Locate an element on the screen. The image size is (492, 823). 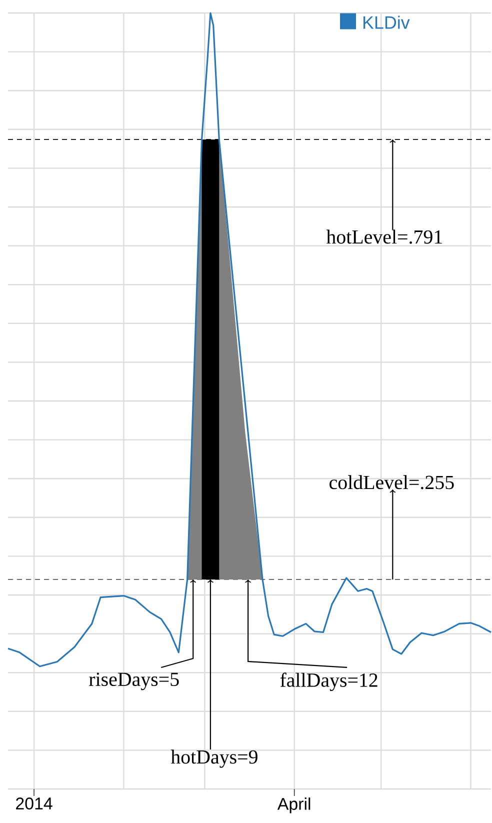
legend-label: KLDiv is located at coordinates (387, 22).